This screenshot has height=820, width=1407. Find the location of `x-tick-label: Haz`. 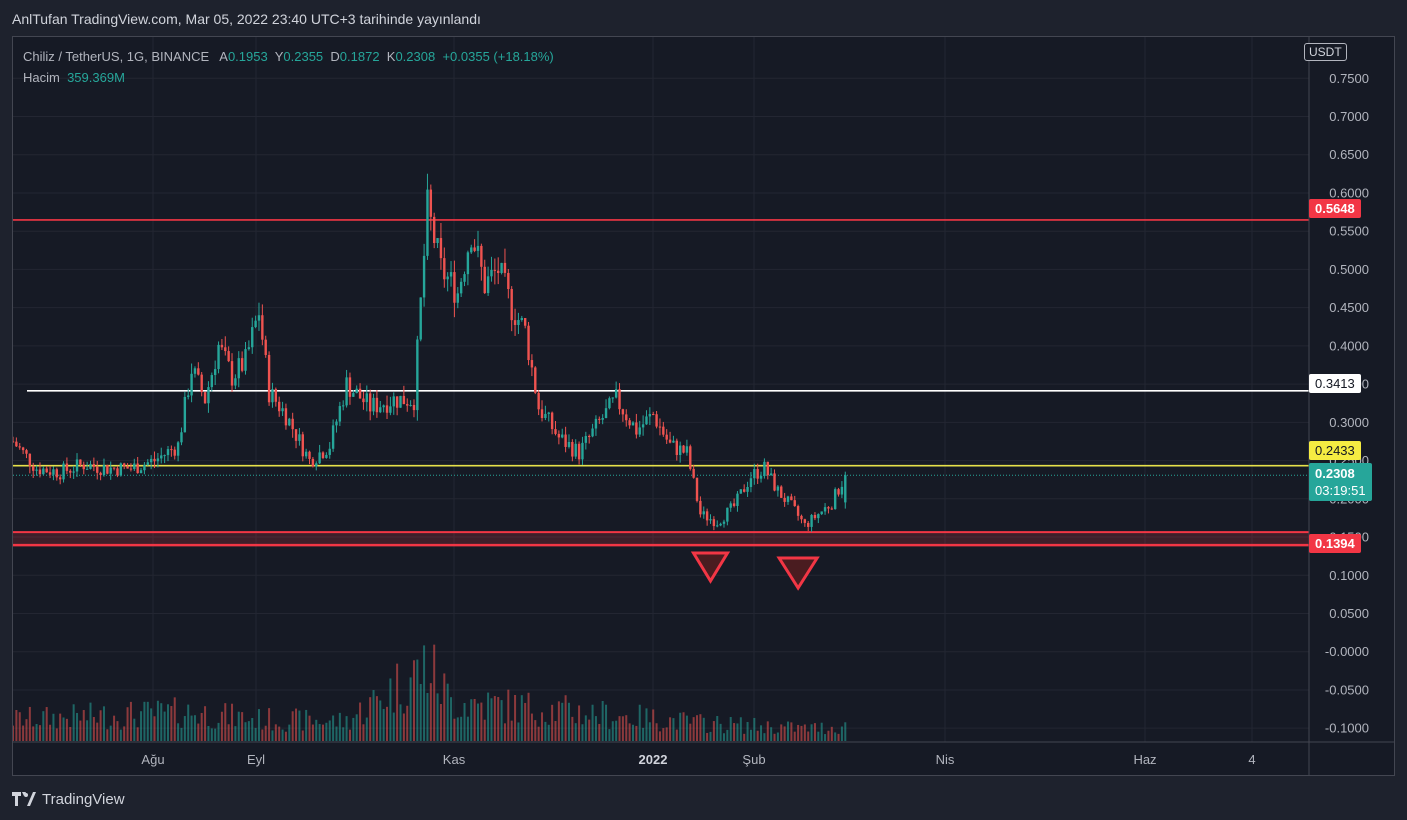

x-tick-label: Haz is located at coordinates (1144, 759).